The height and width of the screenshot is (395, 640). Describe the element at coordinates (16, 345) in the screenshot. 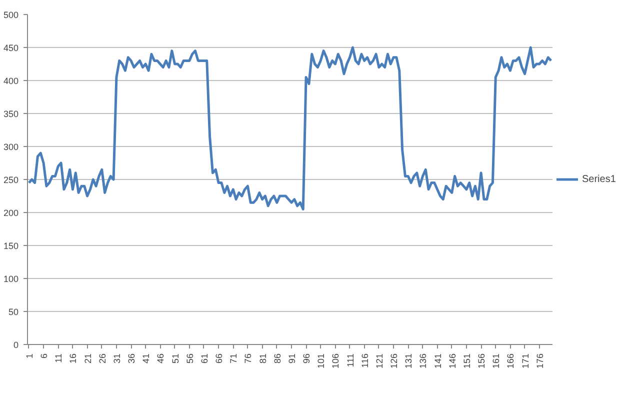

I see `y-tick-label: 0` at that location.